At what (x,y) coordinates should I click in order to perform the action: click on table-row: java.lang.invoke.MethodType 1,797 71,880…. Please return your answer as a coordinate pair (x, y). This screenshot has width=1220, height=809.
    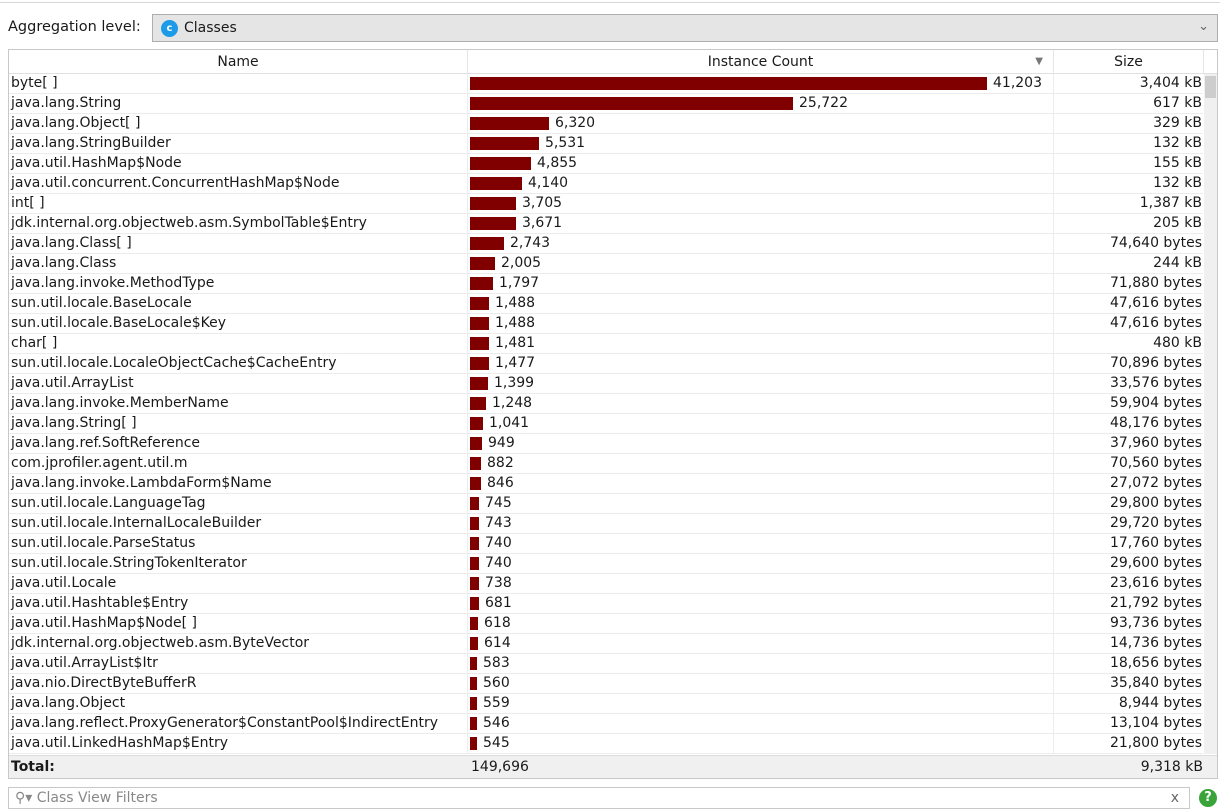
    Looking at the image, I should click on (606, 284).